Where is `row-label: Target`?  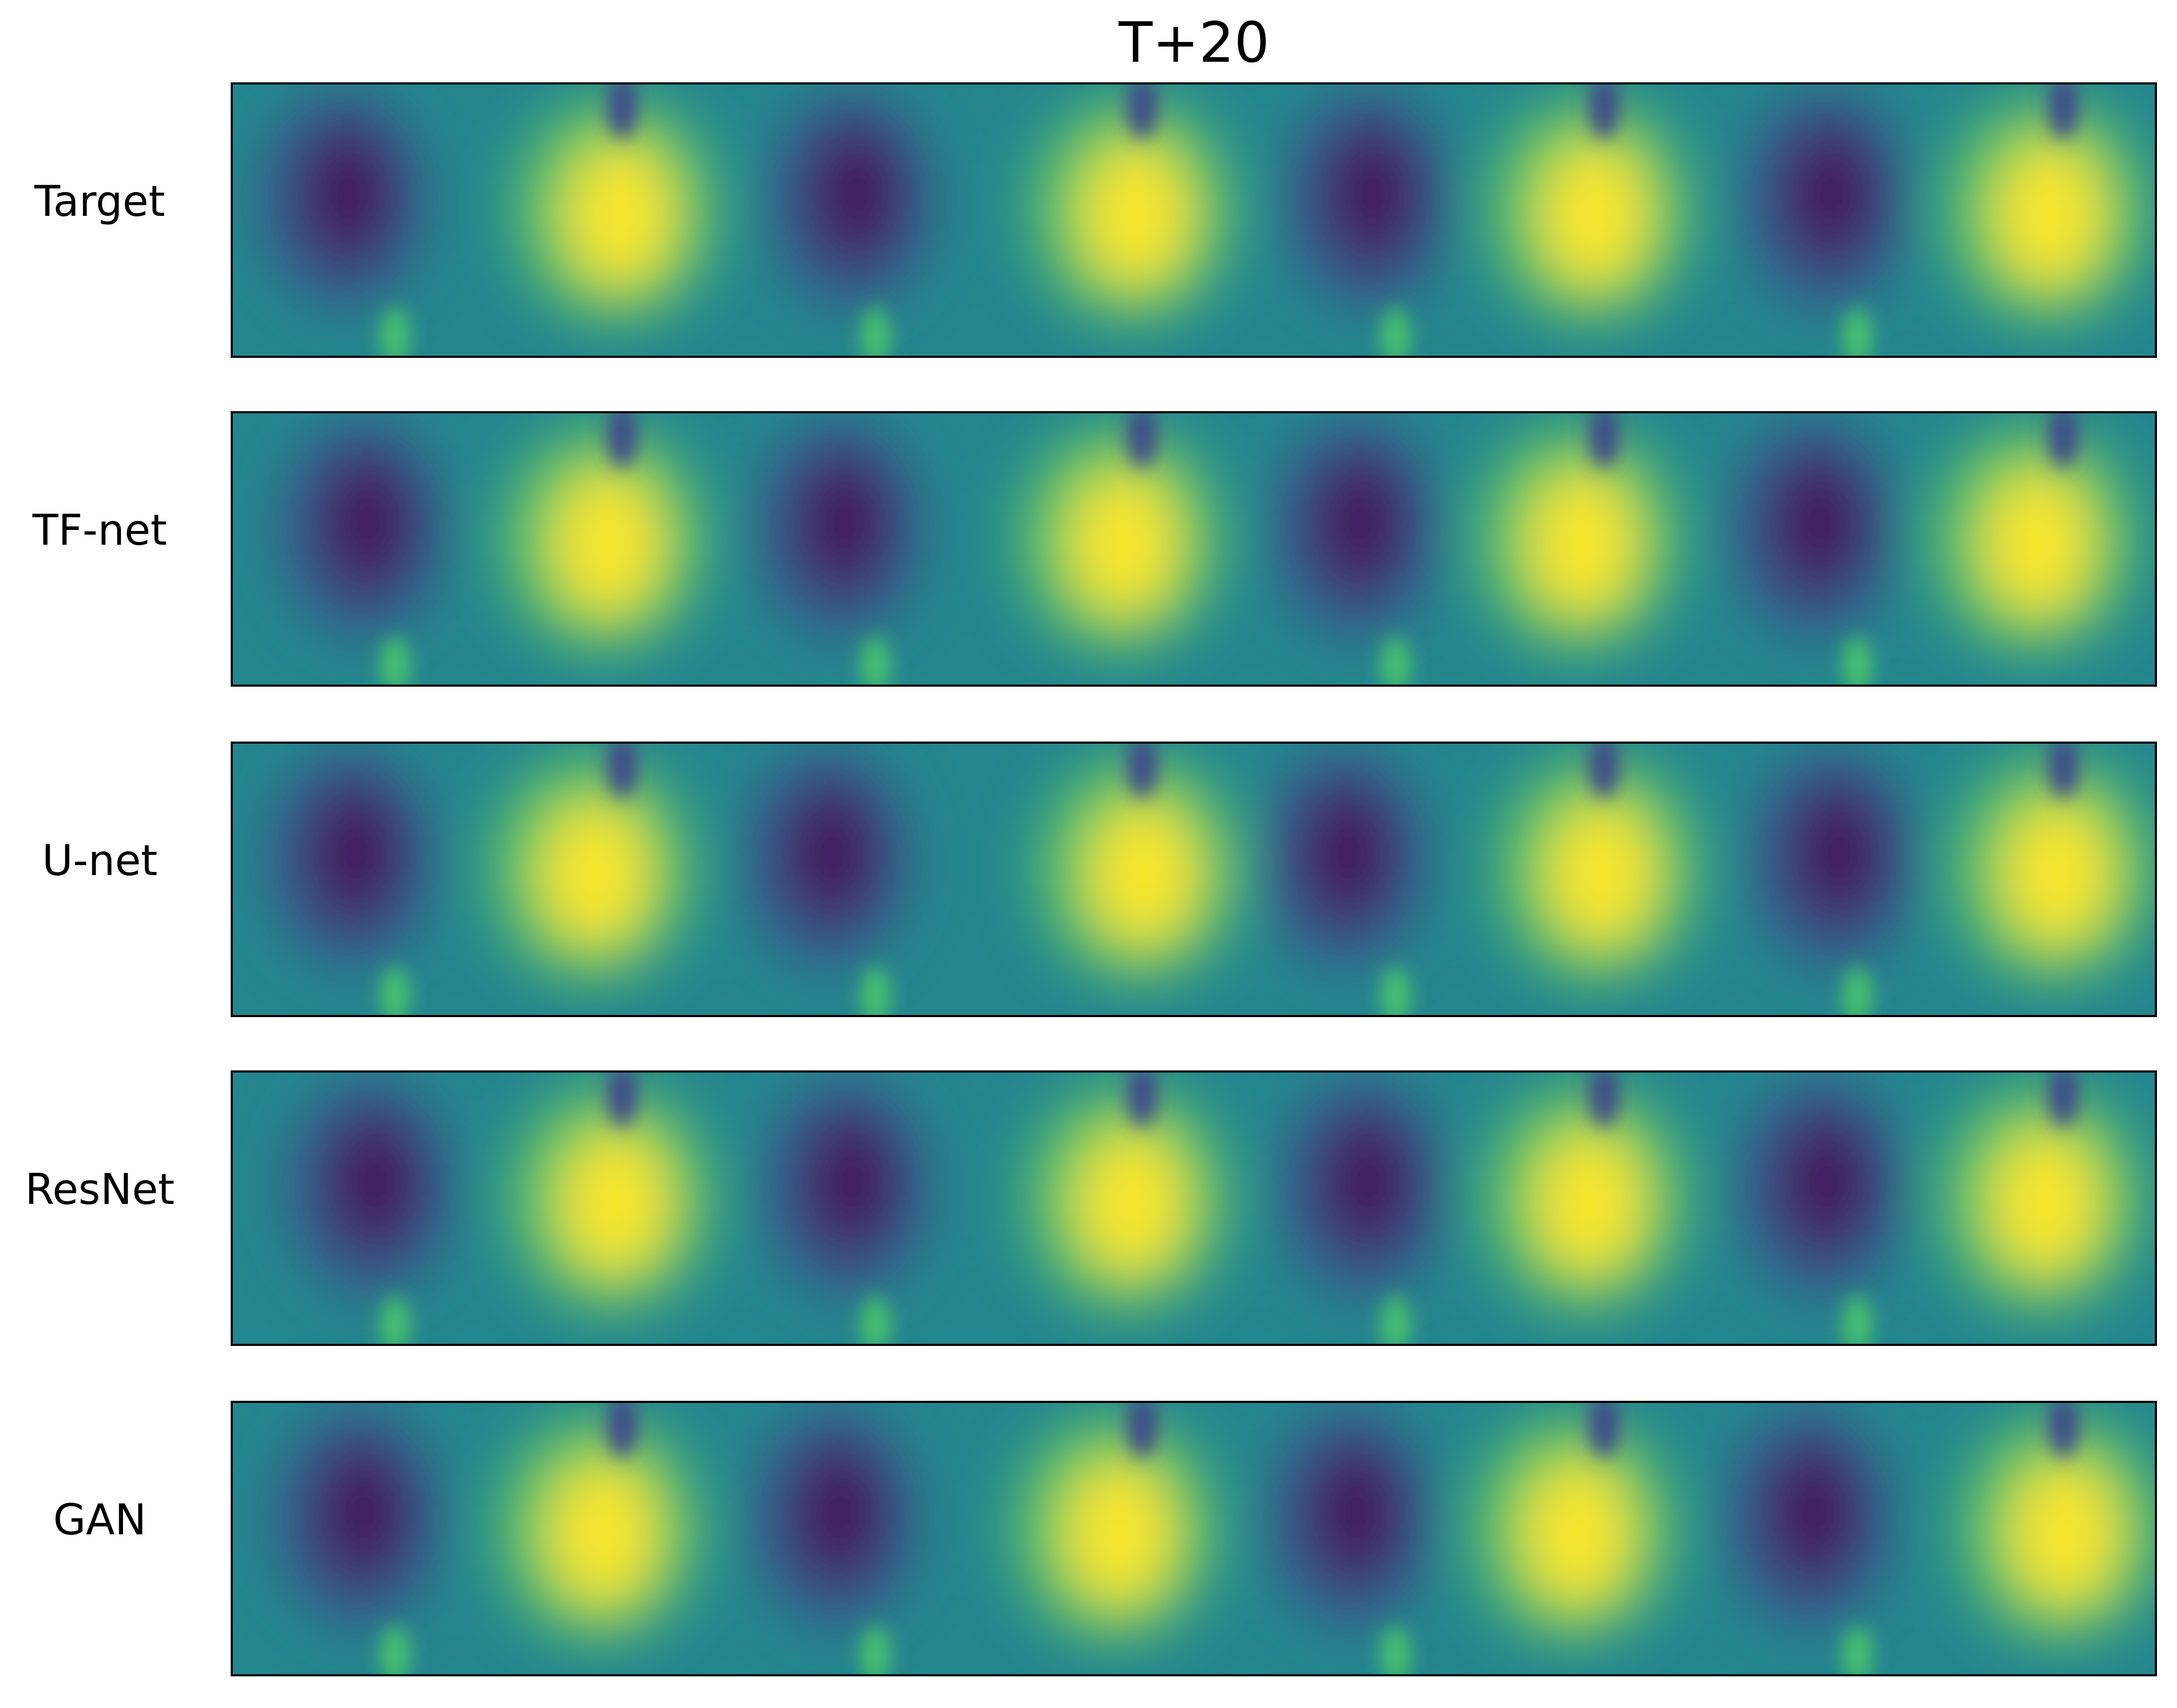 row-label: Target is located at coordinates (100, 201).